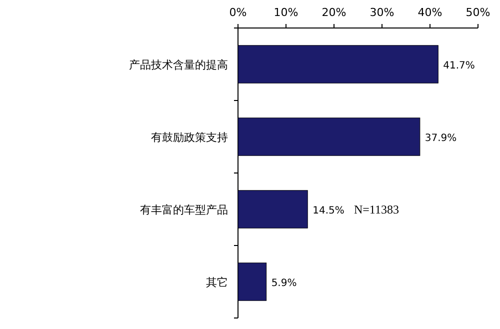 Image resolution: width=500 pixels, height=329 pixels. Describe the element at coordinates (334, 12) in the screenshot. I see `x-tick-label: 20%` at that location.